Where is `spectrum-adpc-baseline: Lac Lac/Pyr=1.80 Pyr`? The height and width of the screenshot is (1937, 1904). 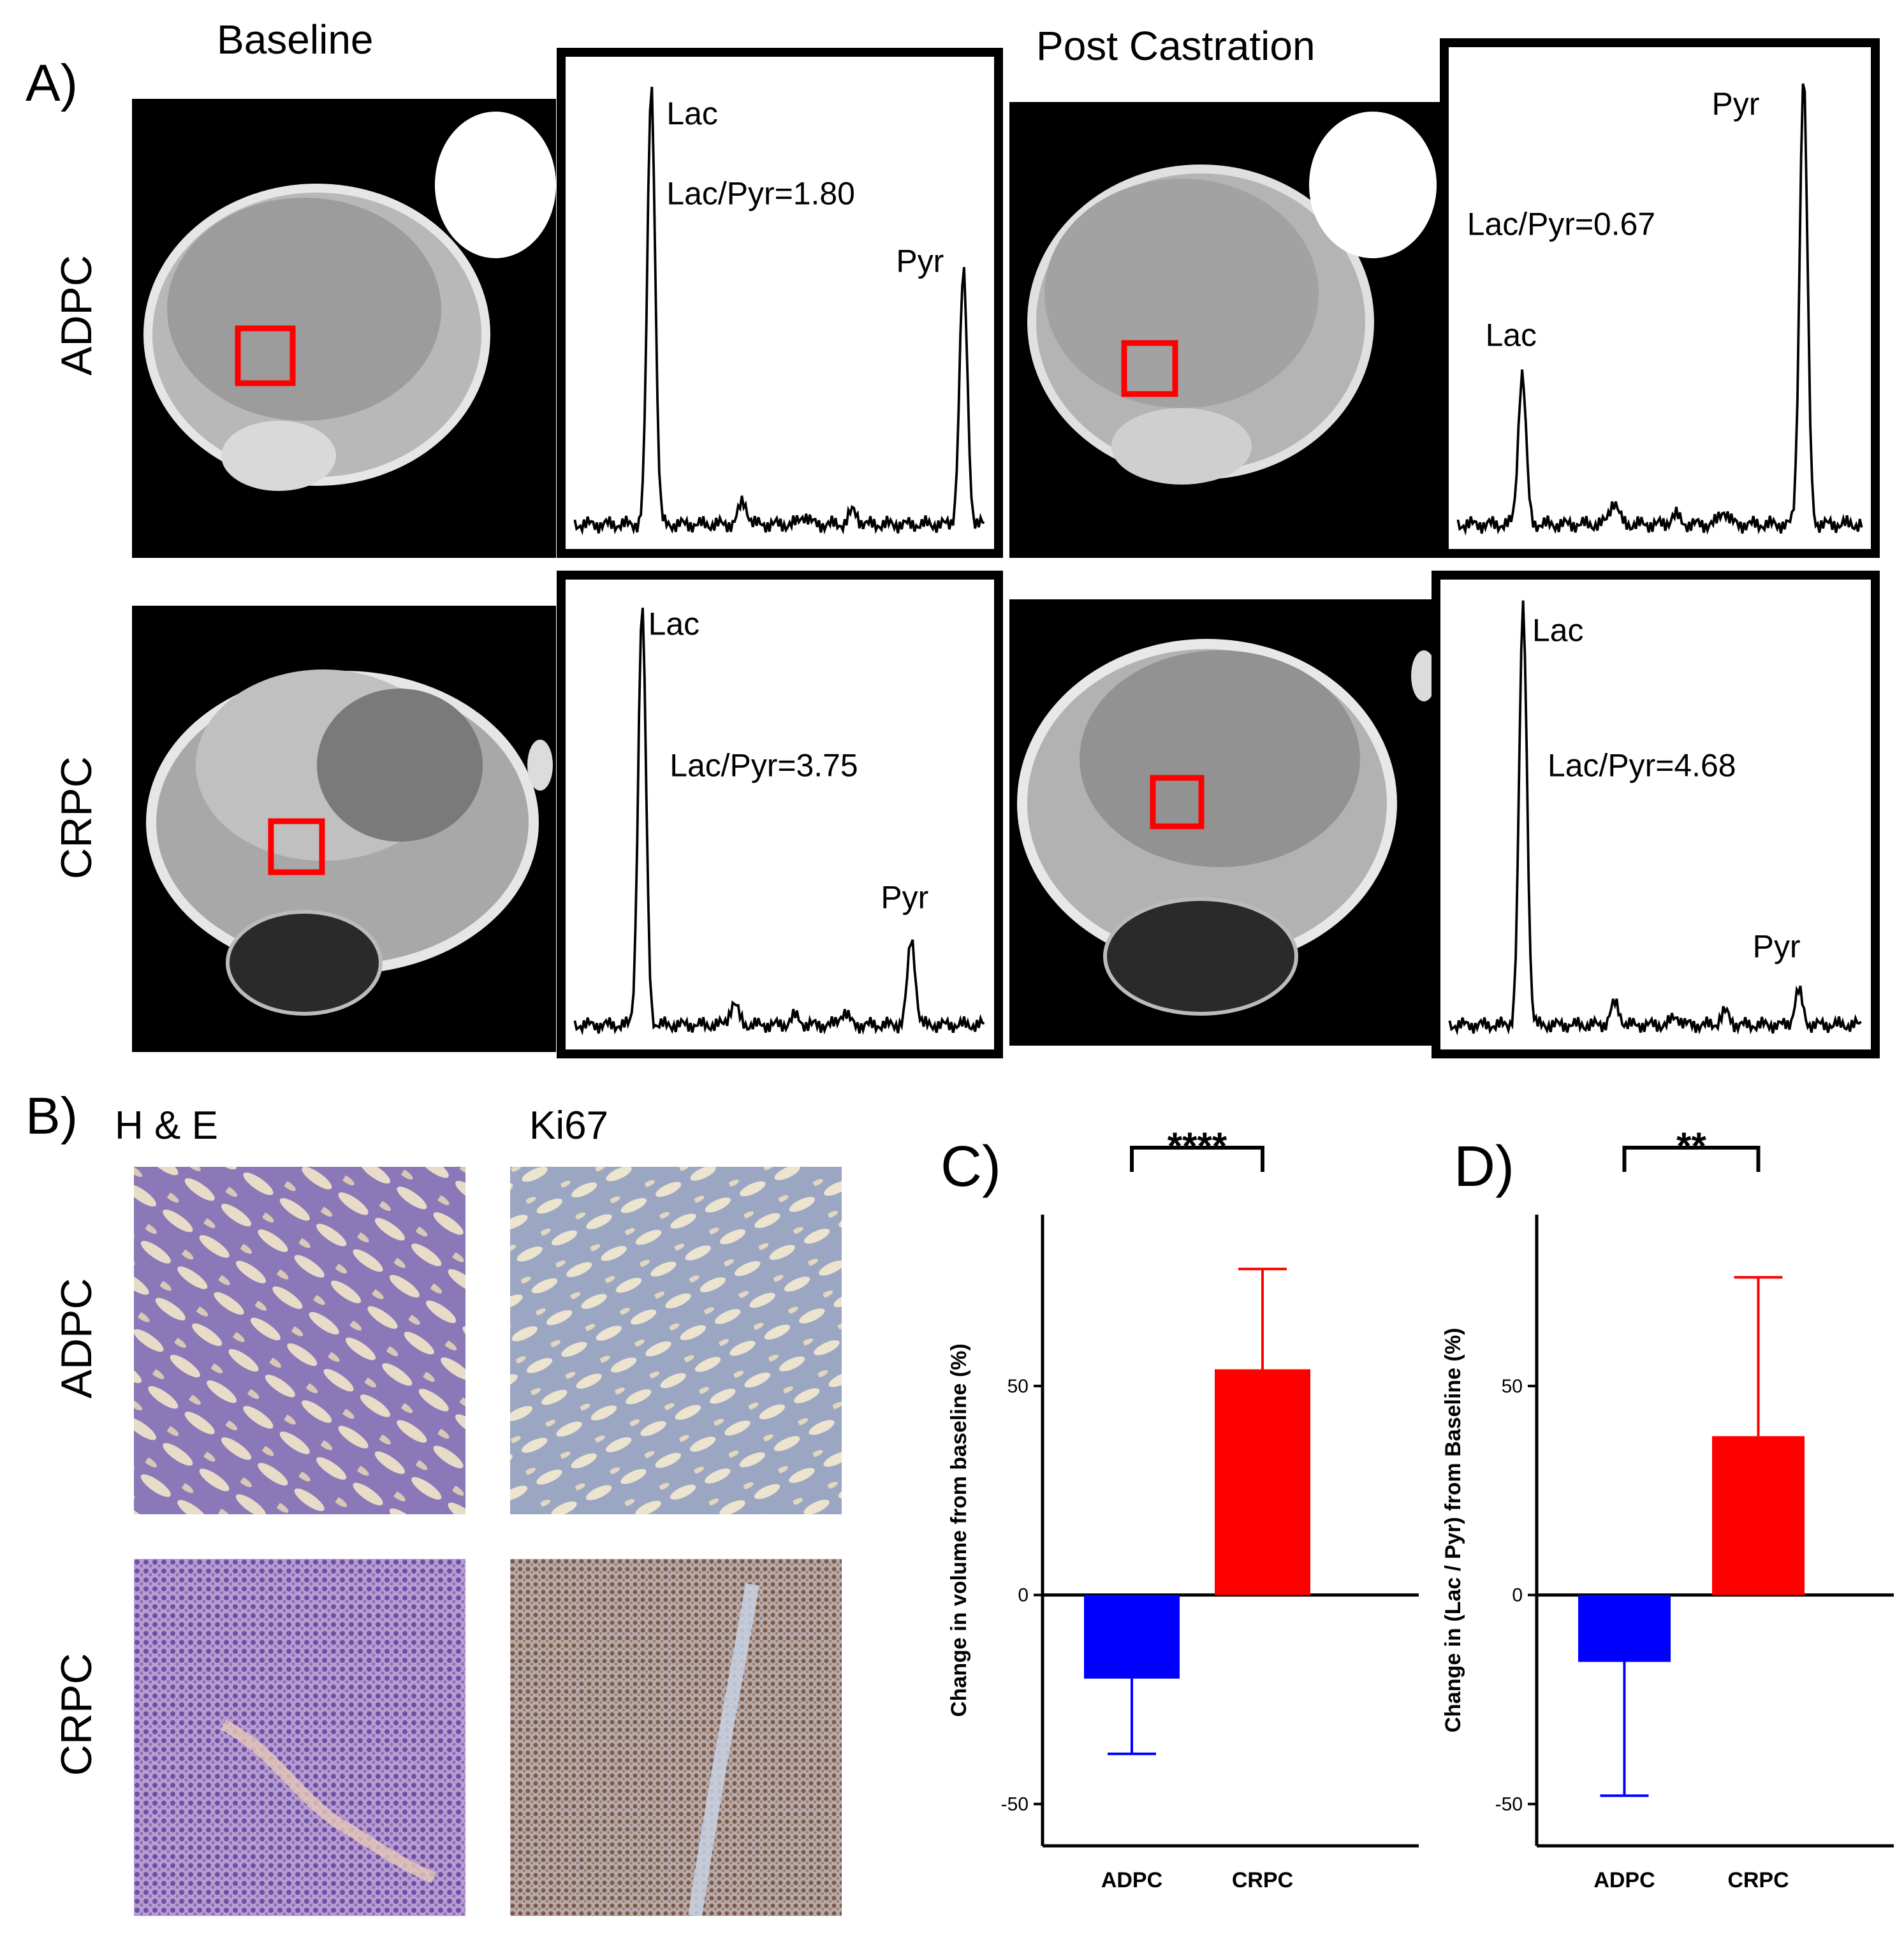 spectrum-adpc-baseline: Lac Lac/Pyr=1.80 Pyr is located at coordinates (780, 303).